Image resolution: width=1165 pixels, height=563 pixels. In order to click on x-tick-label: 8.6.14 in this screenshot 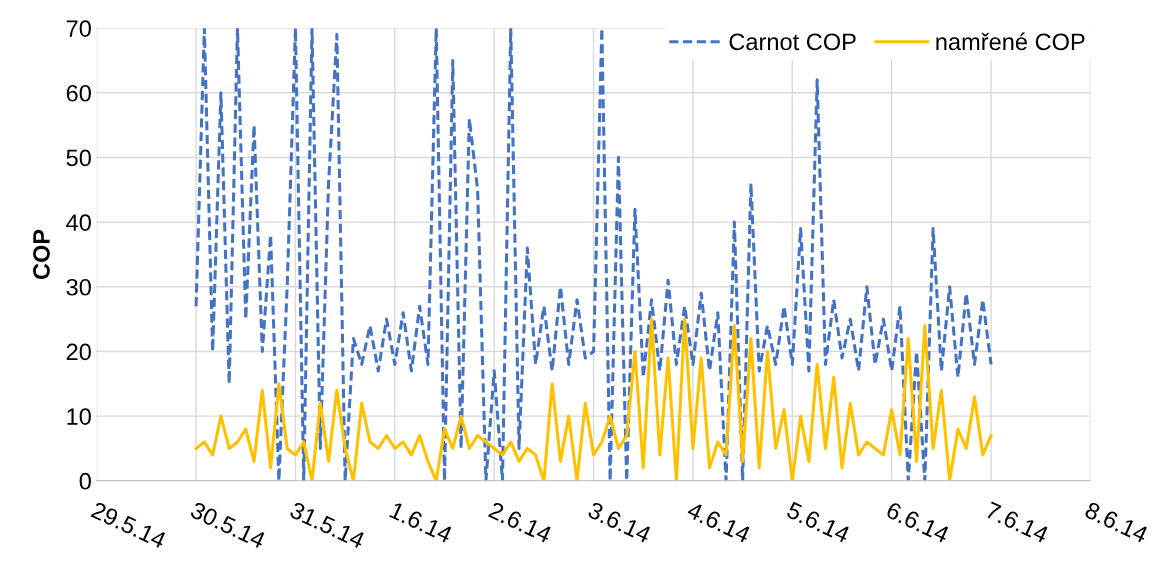, I will do `click(1117, 522)`.